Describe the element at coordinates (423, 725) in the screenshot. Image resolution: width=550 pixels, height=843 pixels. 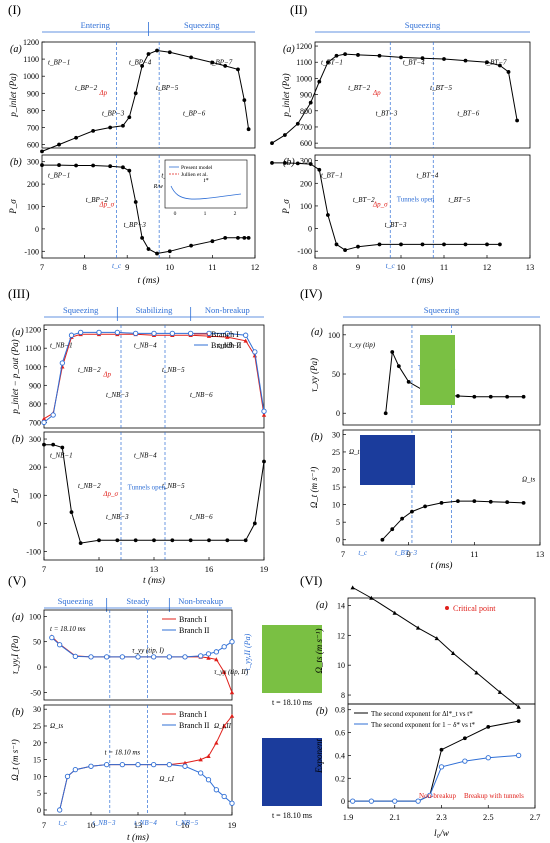
I see `legend-label: The second exponent for 1 − δ* vs t*` at that location.